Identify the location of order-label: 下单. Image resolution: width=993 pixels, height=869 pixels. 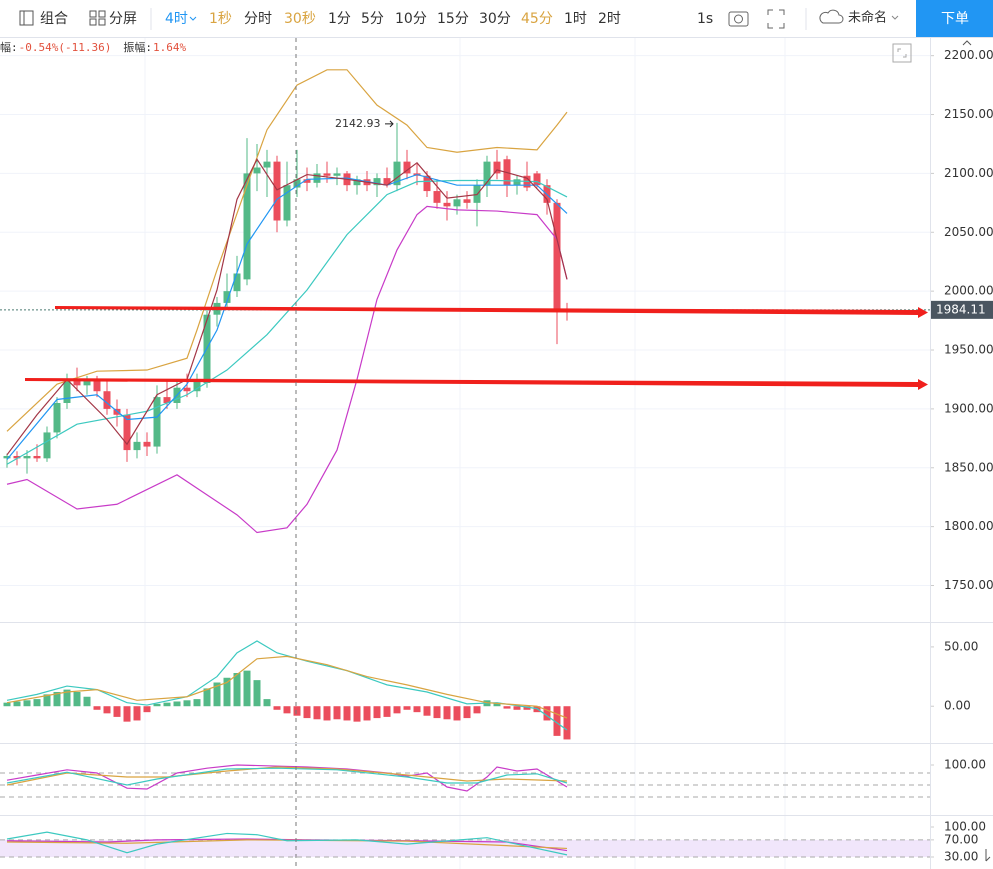
(955, 19).